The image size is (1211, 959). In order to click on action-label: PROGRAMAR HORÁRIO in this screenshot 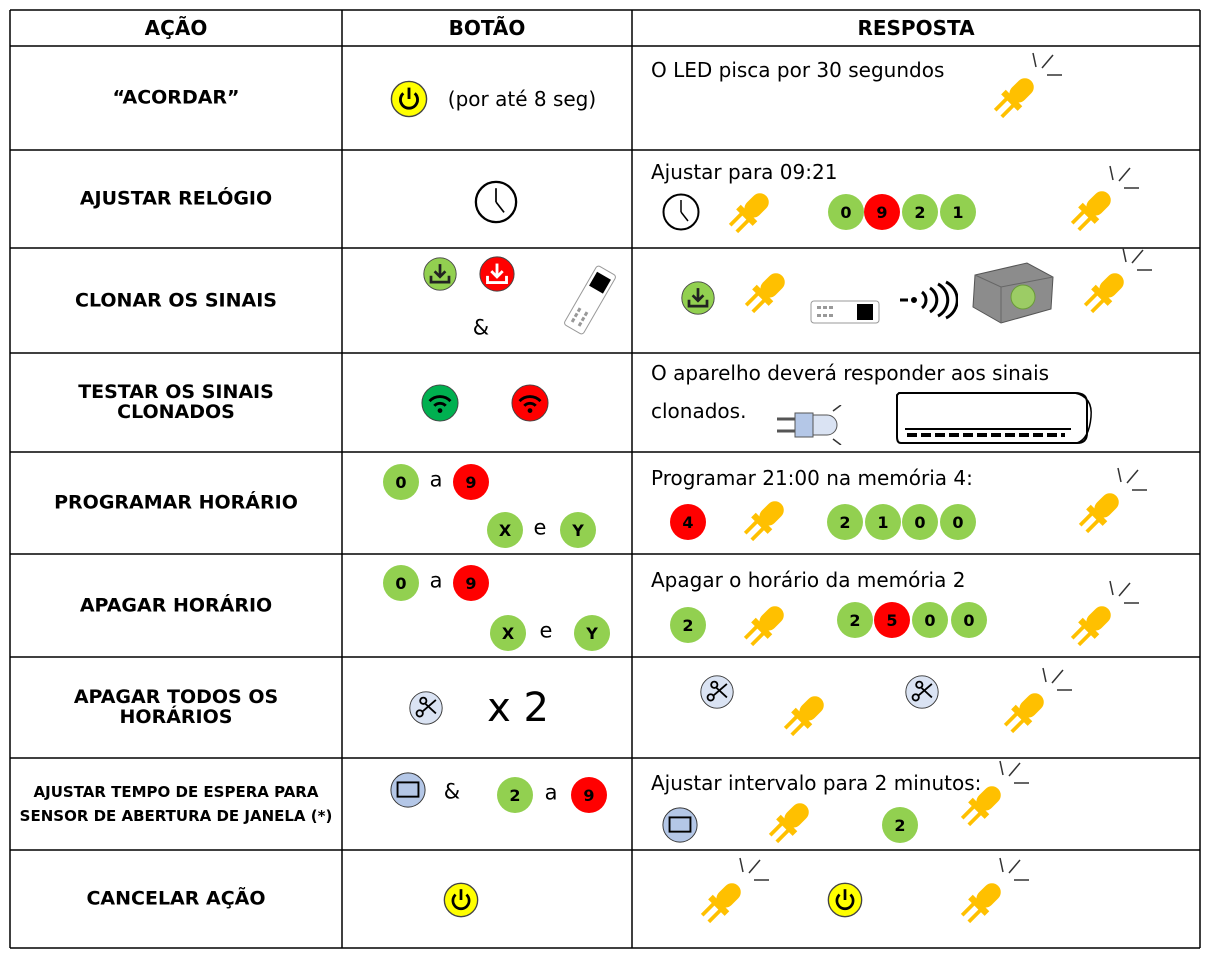, I will do `click(176, 502)`.